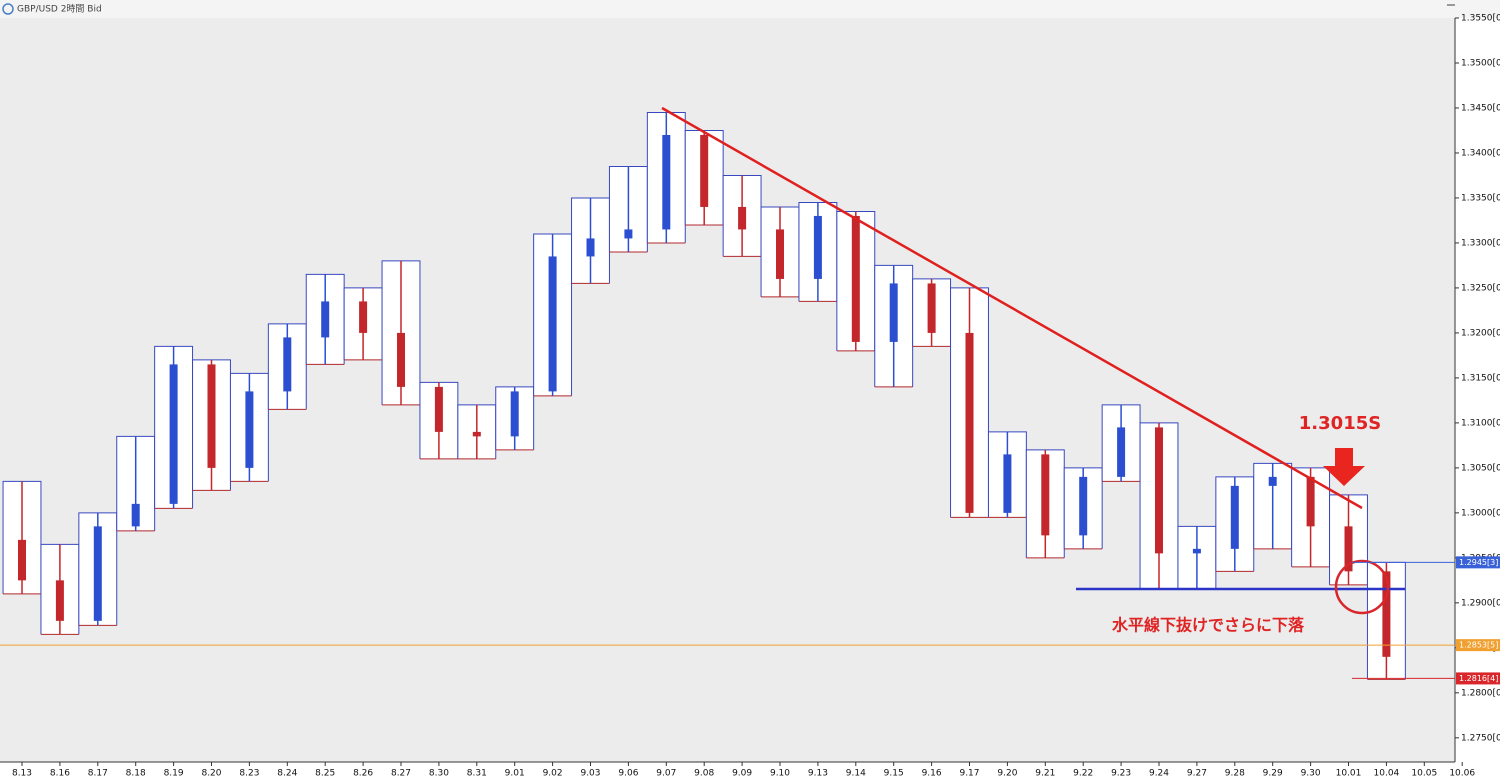 The height and width of the screenshot is (780, 1500). Describe the element at coordinates (1121, 774) in the screenshot. I see `x-tick-label: 9.23` at that location.